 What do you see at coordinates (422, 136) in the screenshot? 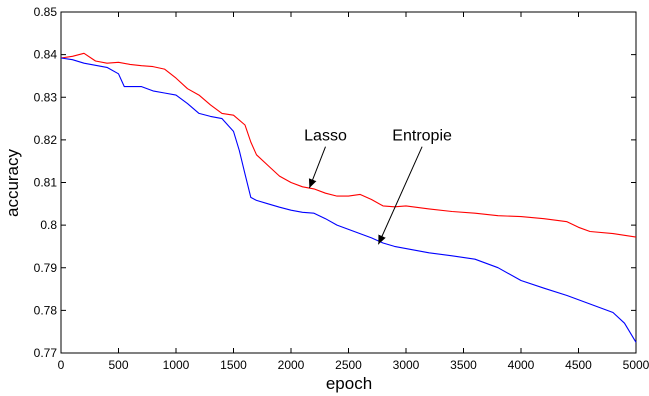
I see `annotation-label: Entropie` at bounding box center [422, 136].